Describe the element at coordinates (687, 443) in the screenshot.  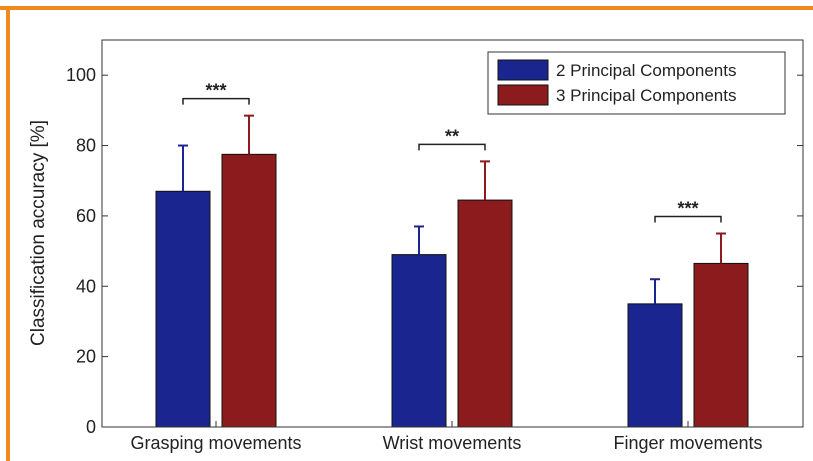
I see `x-tick-label-3: Finger movements` at that location.